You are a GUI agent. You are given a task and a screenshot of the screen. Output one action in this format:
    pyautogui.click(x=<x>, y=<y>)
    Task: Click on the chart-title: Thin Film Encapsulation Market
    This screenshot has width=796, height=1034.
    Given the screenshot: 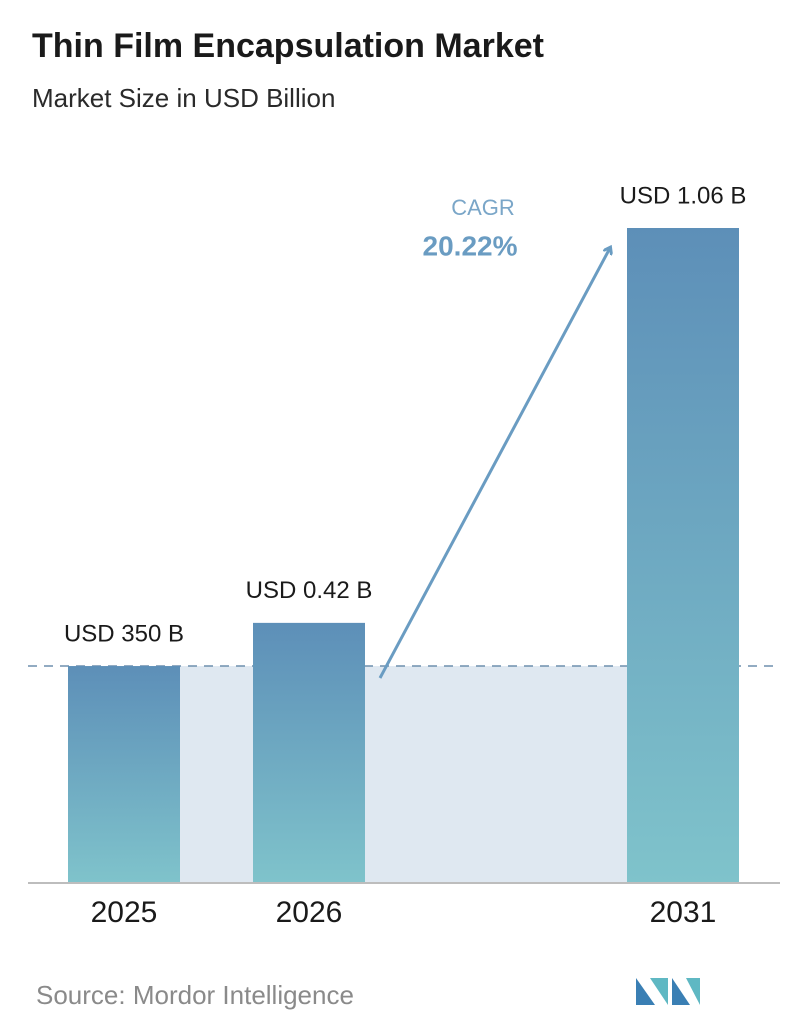 What is the action you would take?
    pyautogui.click(x=288, y=46)
    